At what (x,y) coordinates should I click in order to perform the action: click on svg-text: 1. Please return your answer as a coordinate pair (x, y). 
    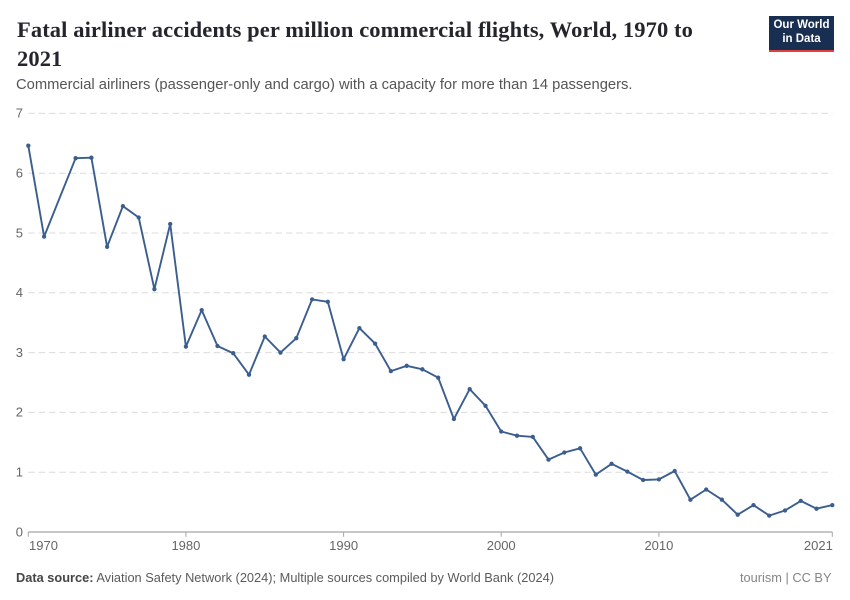
    Looking at the image, I should click on (19, 472).